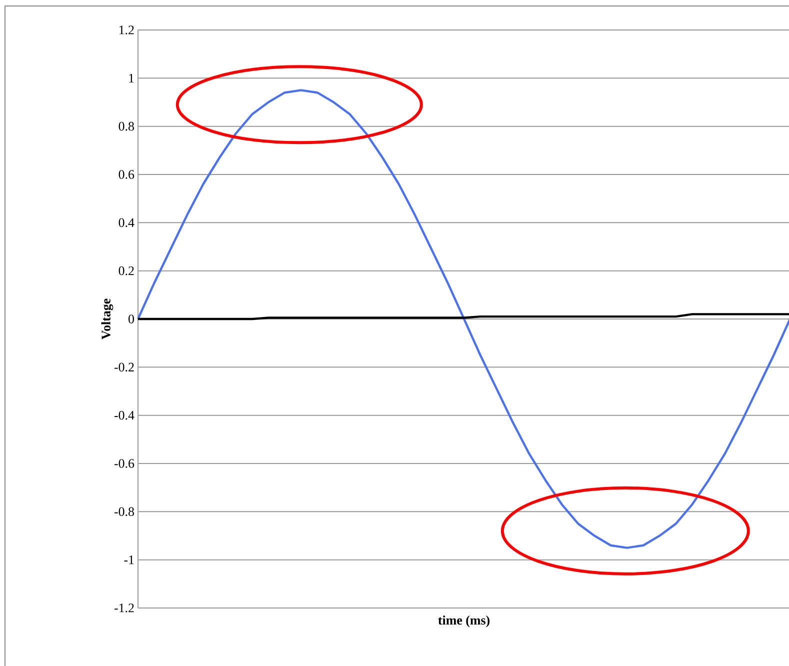 This screenshot has width=789, height=666. What do you see at coordinates (131, 319) in the screenshot?
I see `y-tick-label: 0` at bounding box center [131, 319].